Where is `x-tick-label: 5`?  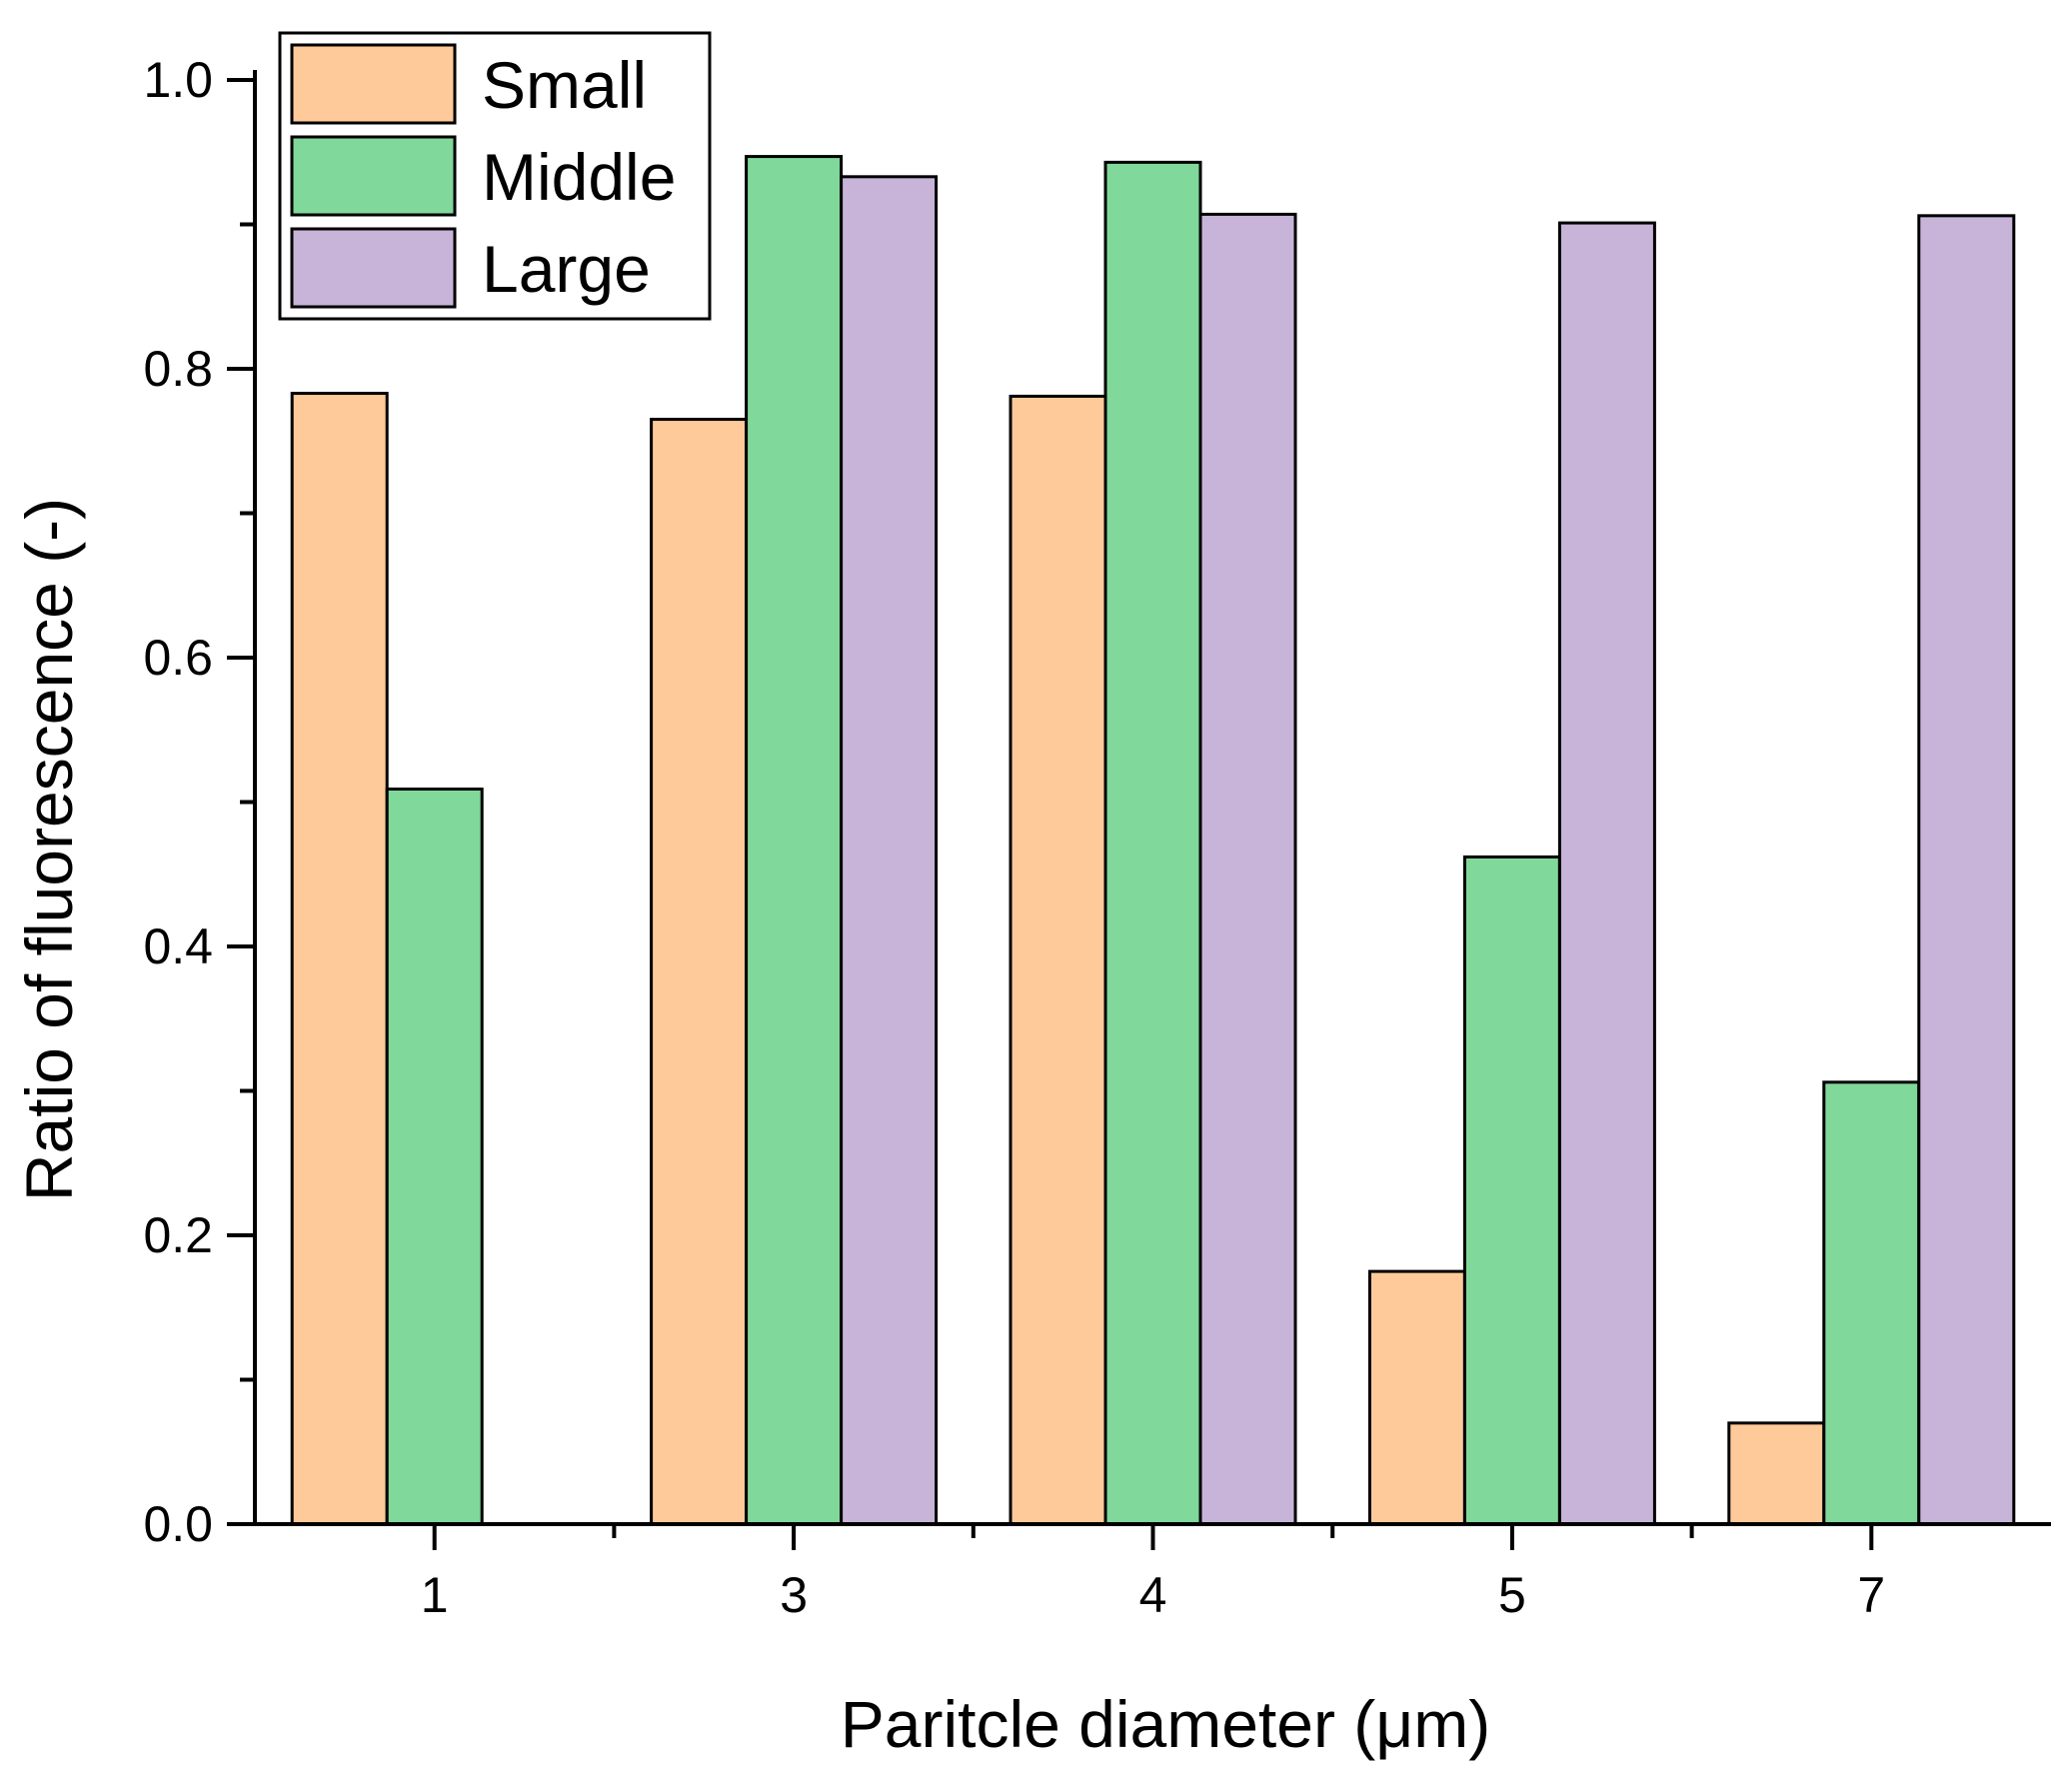
x-tick-label: 5 is located at coordinates (1512, 1595).